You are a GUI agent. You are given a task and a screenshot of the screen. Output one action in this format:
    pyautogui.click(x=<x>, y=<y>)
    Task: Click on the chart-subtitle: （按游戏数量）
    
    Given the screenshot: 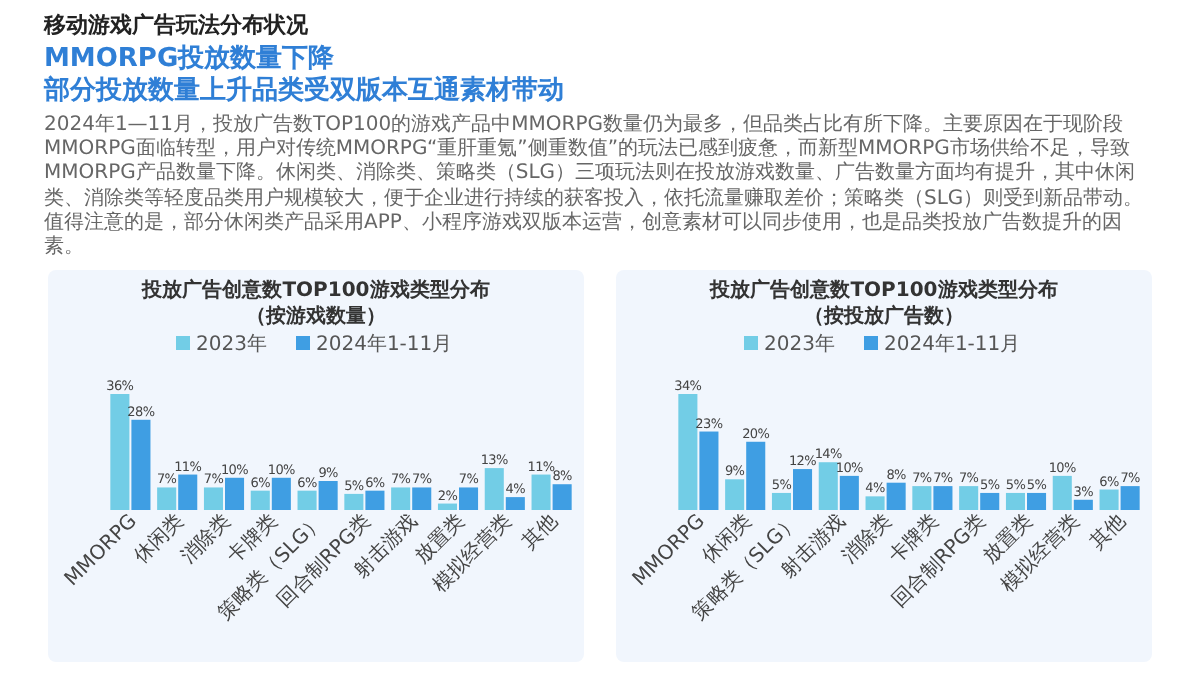 What is the action you would take?
    pyautogui.click(x=316, y=316)
    